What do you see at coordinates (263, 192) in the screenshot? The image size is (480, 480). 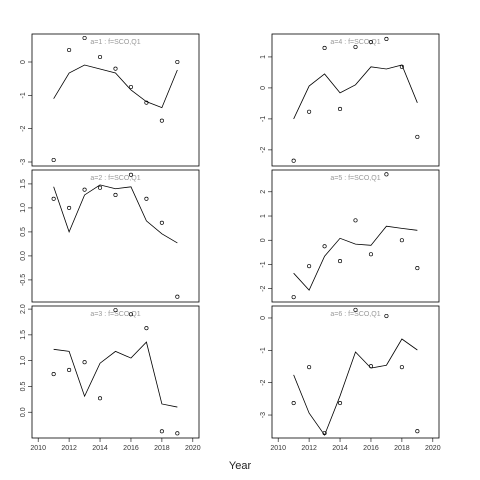 I see `y-tick-label: 2` at bounding box center [263, 192].